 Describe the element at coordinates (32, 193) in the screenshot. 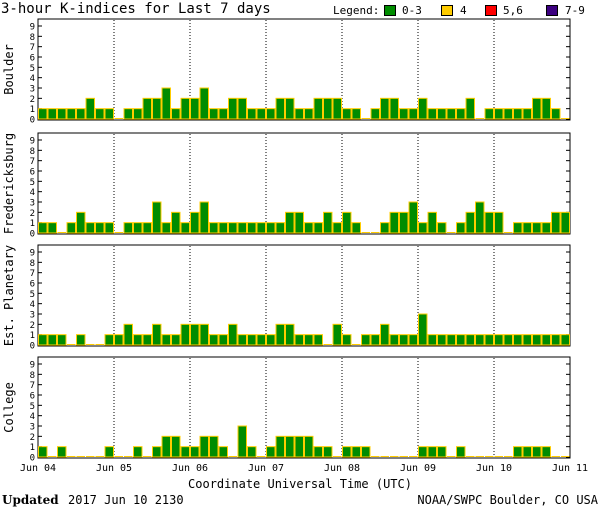

I see `y-tick-label-fredericksburg: 4` at that location.